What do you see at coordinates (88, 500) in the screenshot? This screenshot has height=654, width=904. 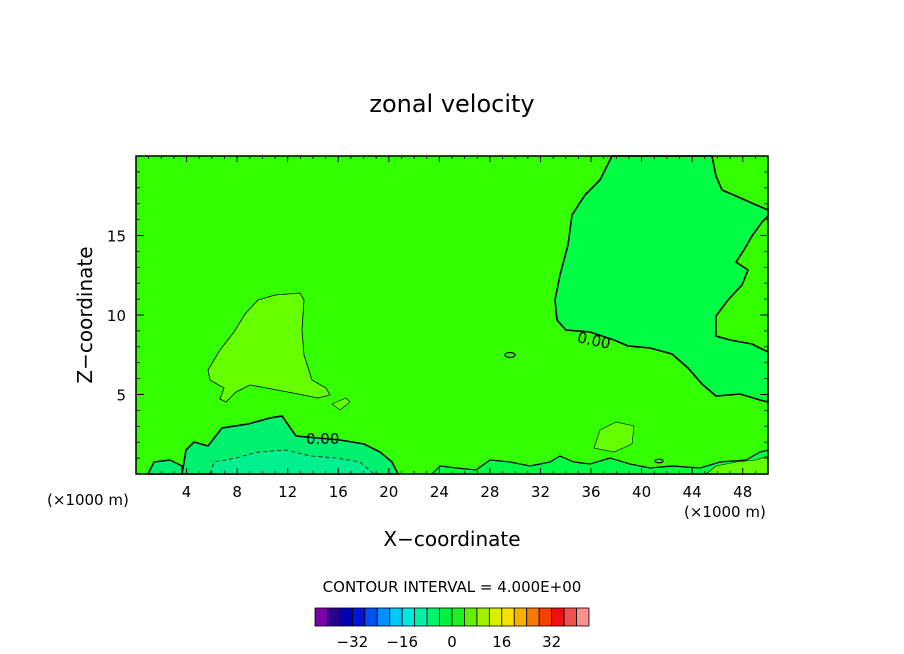 I see `x-unit-left: (×1000 m)` at bounding box center [88, 500].